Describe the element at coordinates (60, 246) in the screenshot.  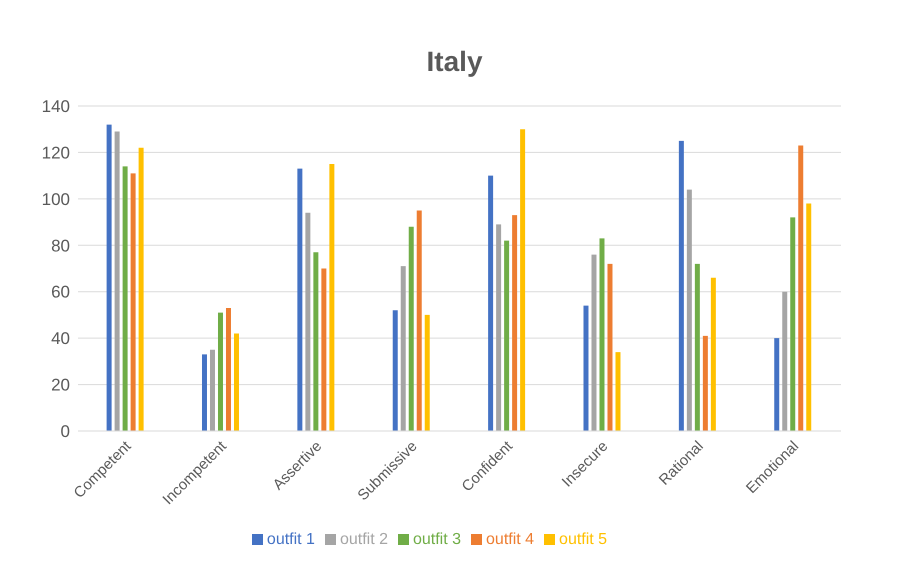
I see `y-tick-label: 80` at that location.